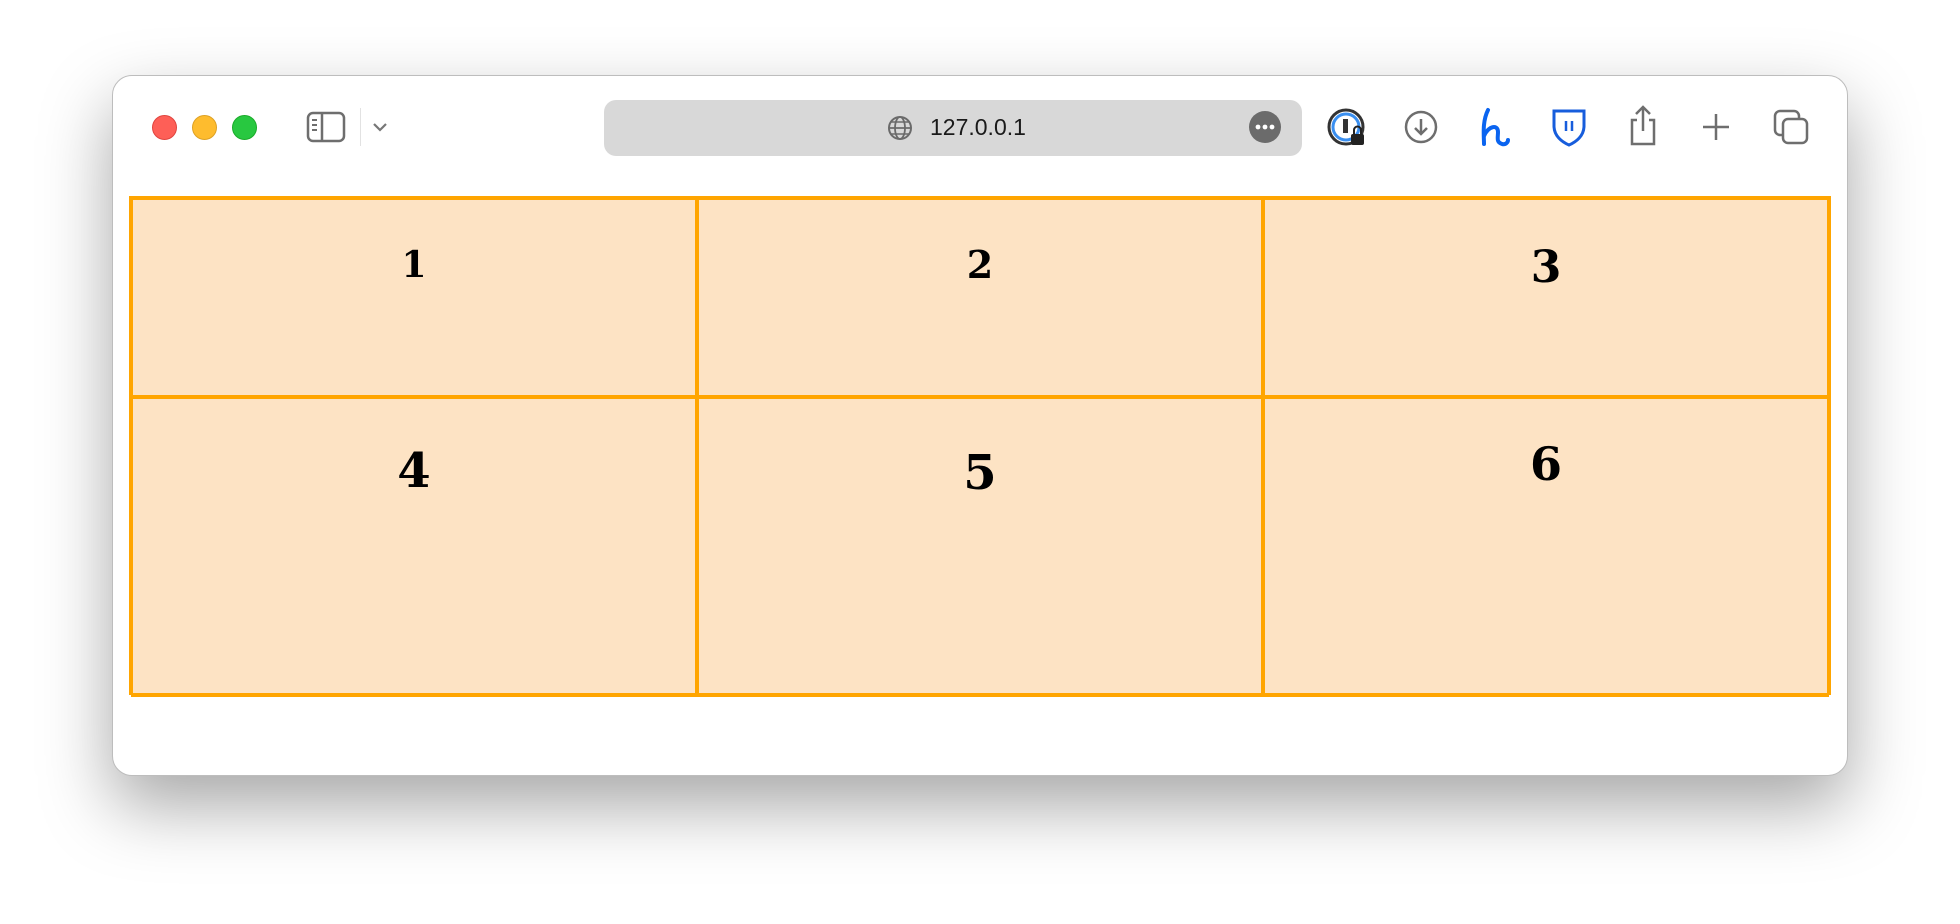 Image resolution: width=1960 pixels, height=924 pixels. Describe the element at coordinates (900, 128) in the screenshot. I see `globe-icon` at that location.